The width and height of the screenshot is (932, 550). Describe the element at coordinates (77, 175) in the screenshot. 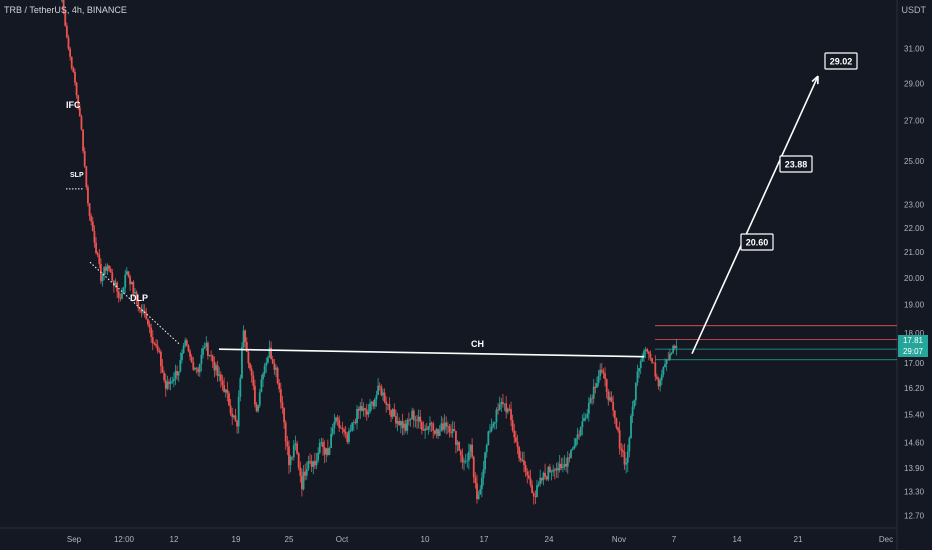

I see `annotation-slp: SLP` at that location.